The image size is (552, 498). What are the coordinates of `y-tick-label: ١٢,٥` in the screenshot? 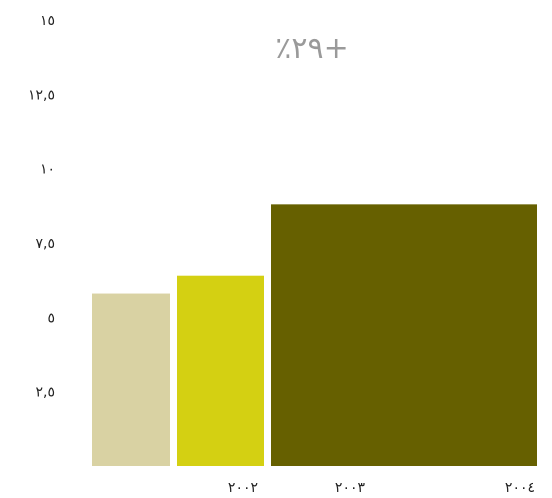 It's located at (41, 95).